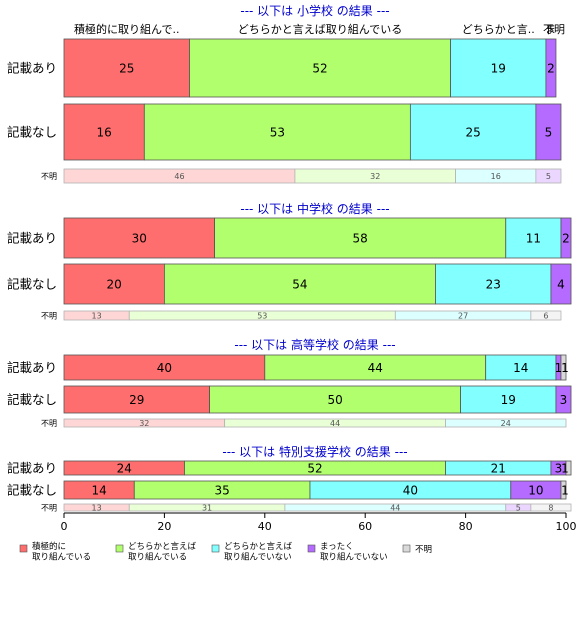 The image size is (580, 636). Describe the element at coordinates (498, 468) in the screenshot. I see `row-value-label: 21` at that location.